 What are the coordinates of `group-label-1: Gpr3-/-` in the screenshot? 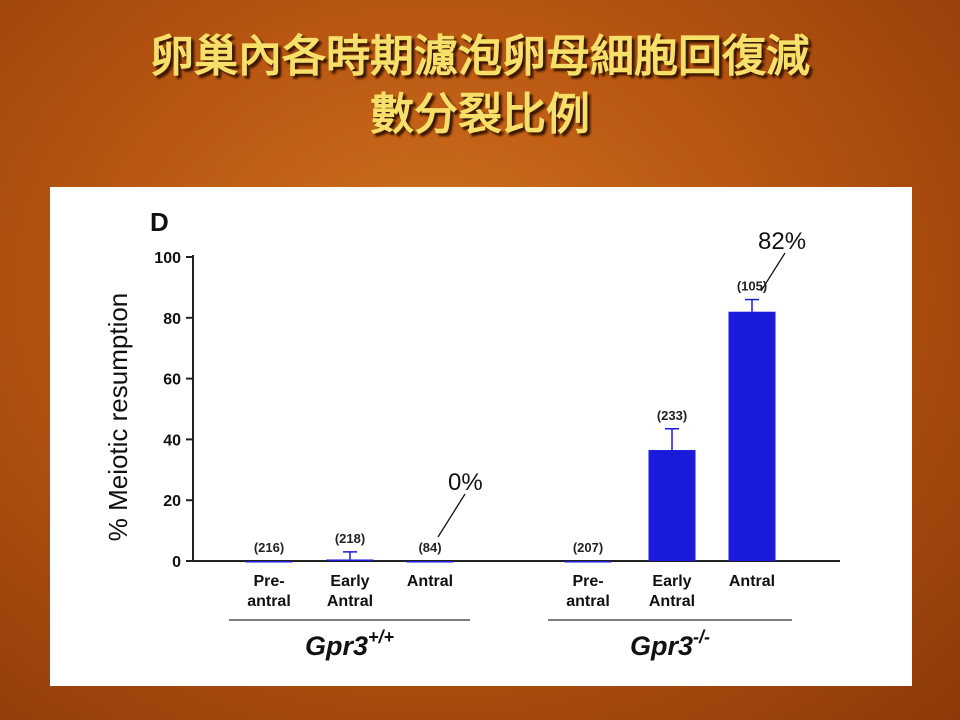 It's located at (670, 644).